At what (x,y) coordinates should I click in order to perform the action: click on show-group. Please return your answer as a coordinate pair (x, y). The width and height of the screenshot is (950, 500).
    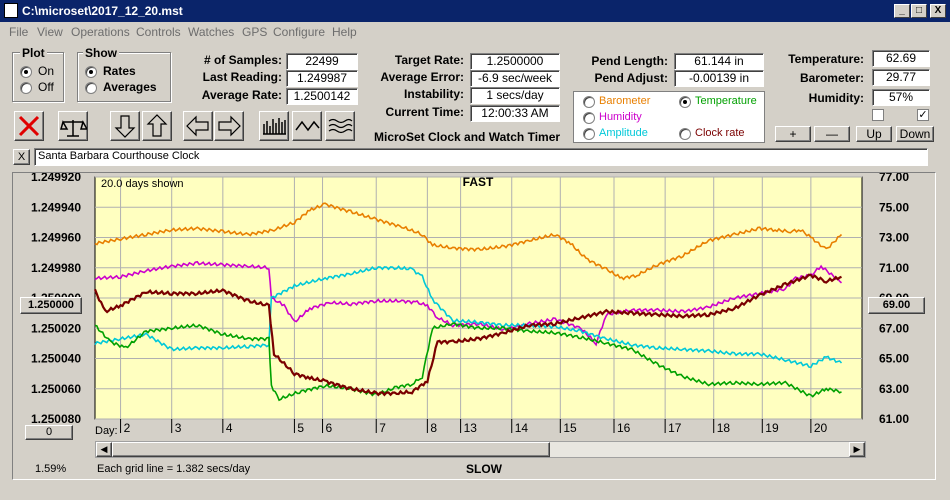
    Looking at the image, I should click on (124, 77).